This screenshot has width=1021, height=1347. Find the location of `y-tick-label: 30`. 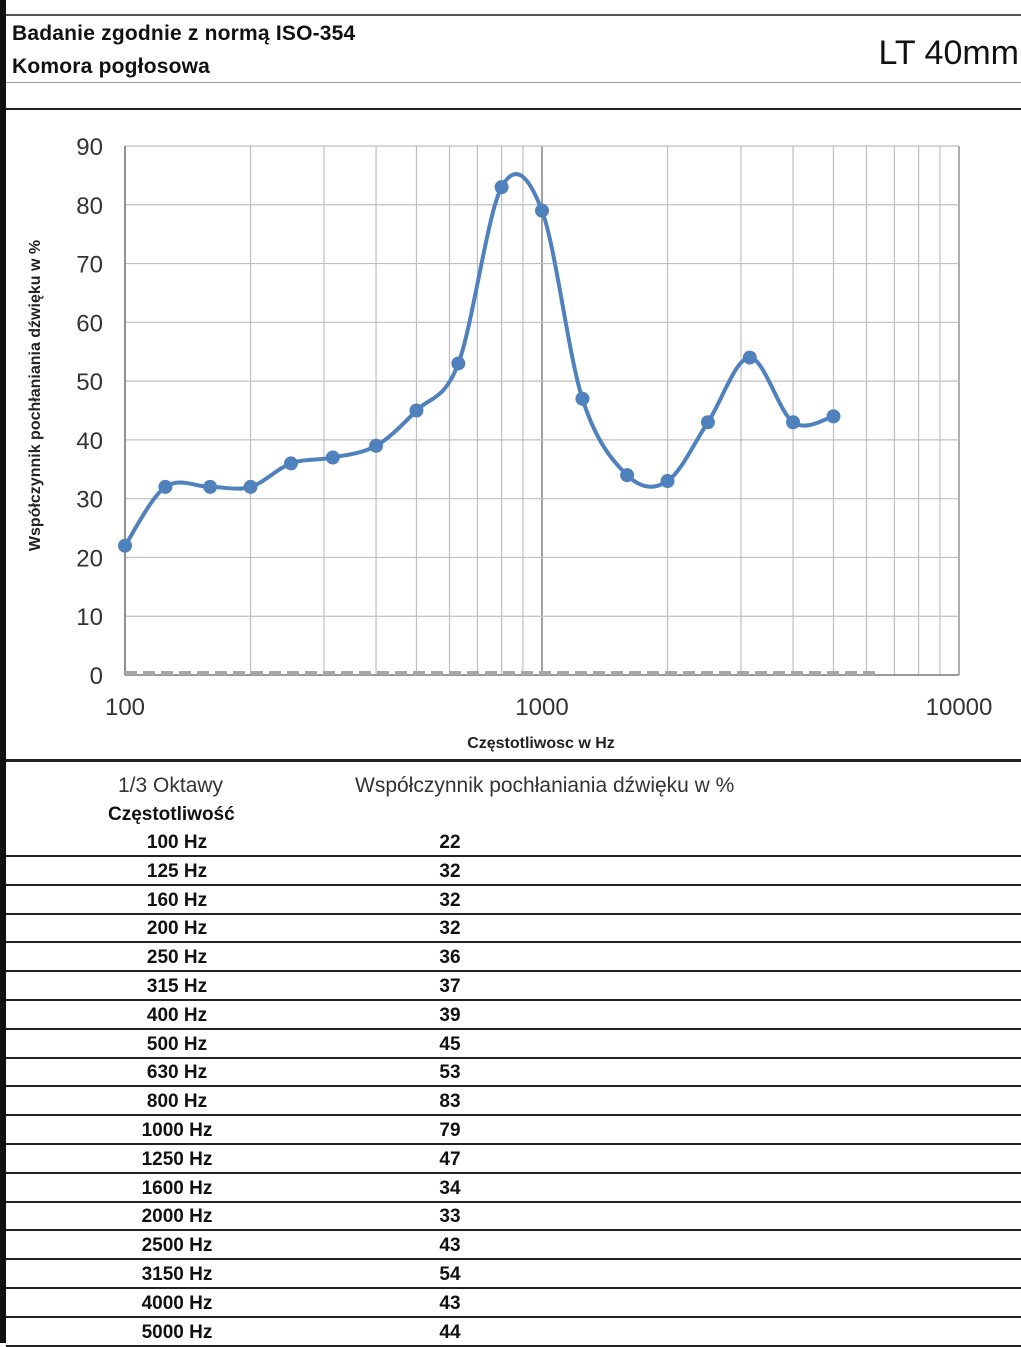

y-tick-label: 30 is located at coordinates (89, 500).